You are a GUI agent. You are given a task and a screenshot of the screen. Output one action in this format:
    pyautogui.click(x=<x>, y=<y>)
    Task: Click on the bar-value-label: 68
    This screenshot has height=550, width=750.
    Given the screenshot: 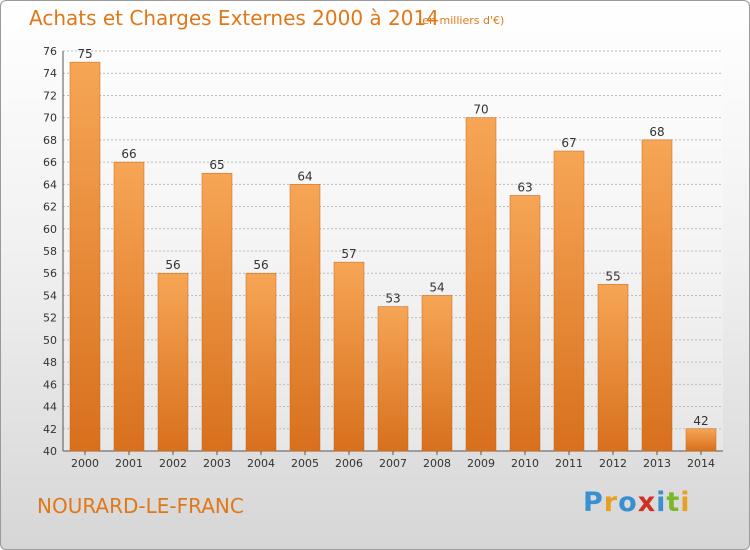 What is the action you would take?
    pyautogui.click(x=656, y=132)
    